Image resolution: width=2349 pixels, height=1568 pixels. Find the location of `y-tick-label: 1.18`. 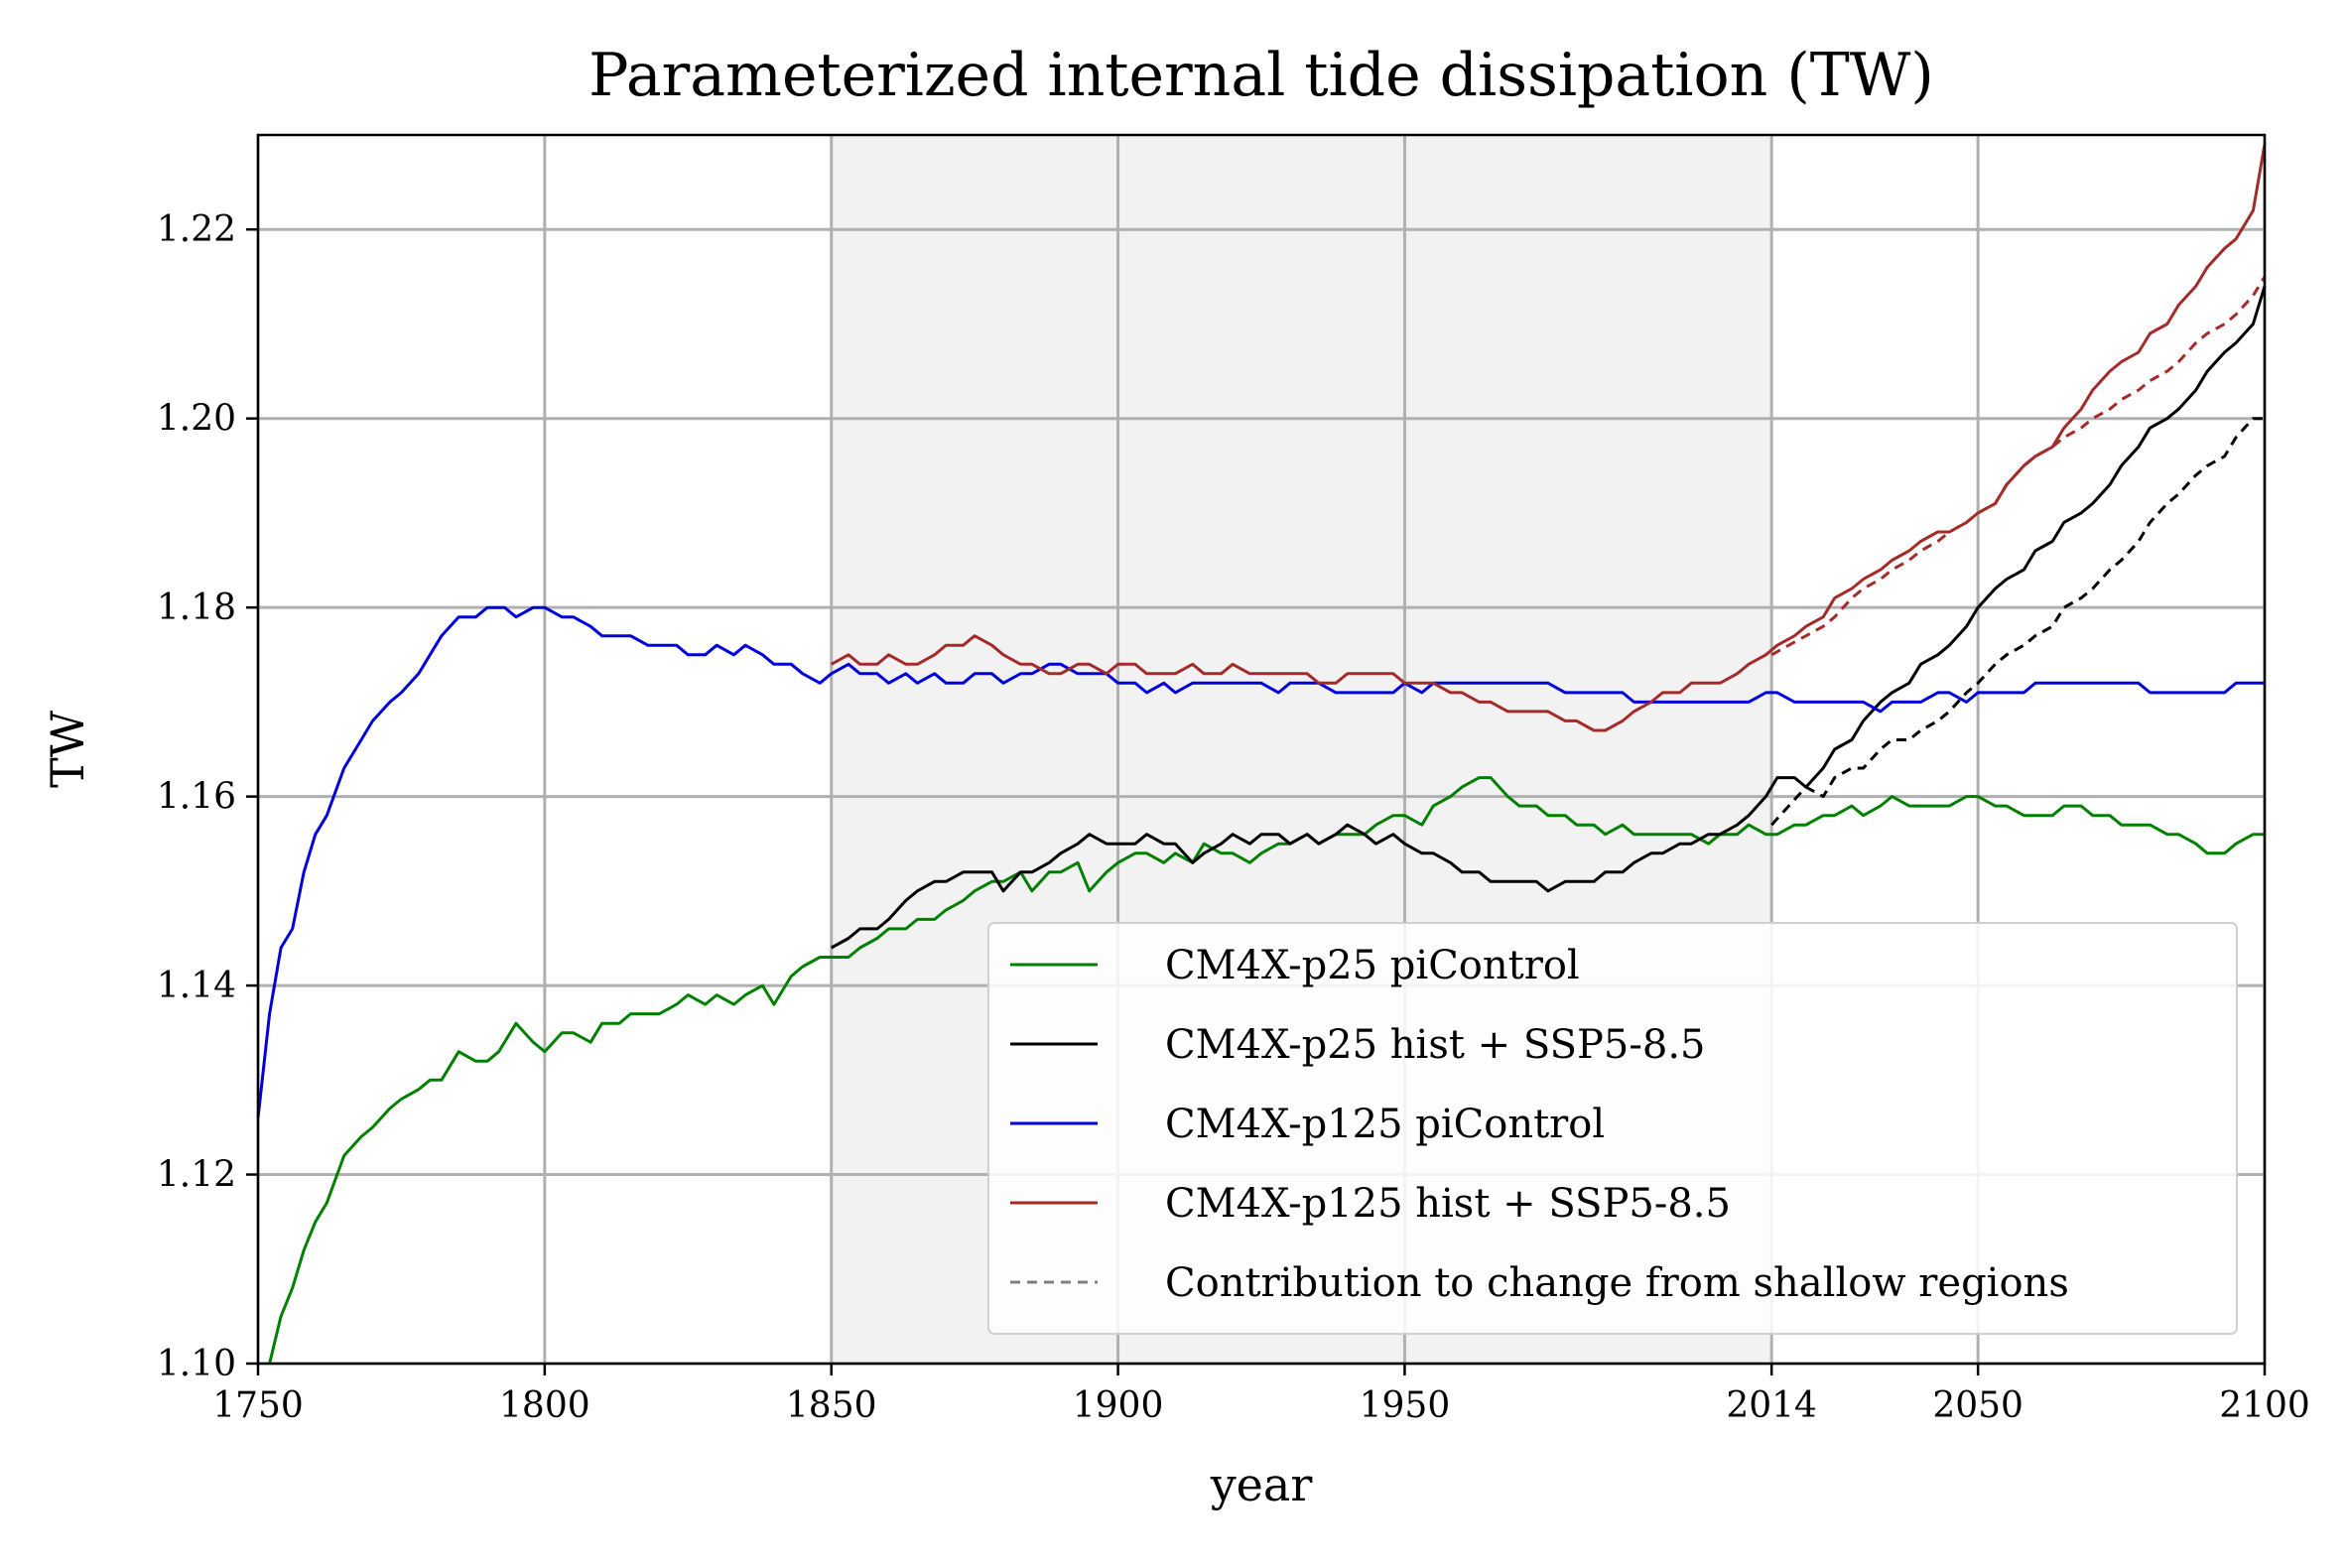

y-tick-label: 1.18 is located at coordinates (197, 608).